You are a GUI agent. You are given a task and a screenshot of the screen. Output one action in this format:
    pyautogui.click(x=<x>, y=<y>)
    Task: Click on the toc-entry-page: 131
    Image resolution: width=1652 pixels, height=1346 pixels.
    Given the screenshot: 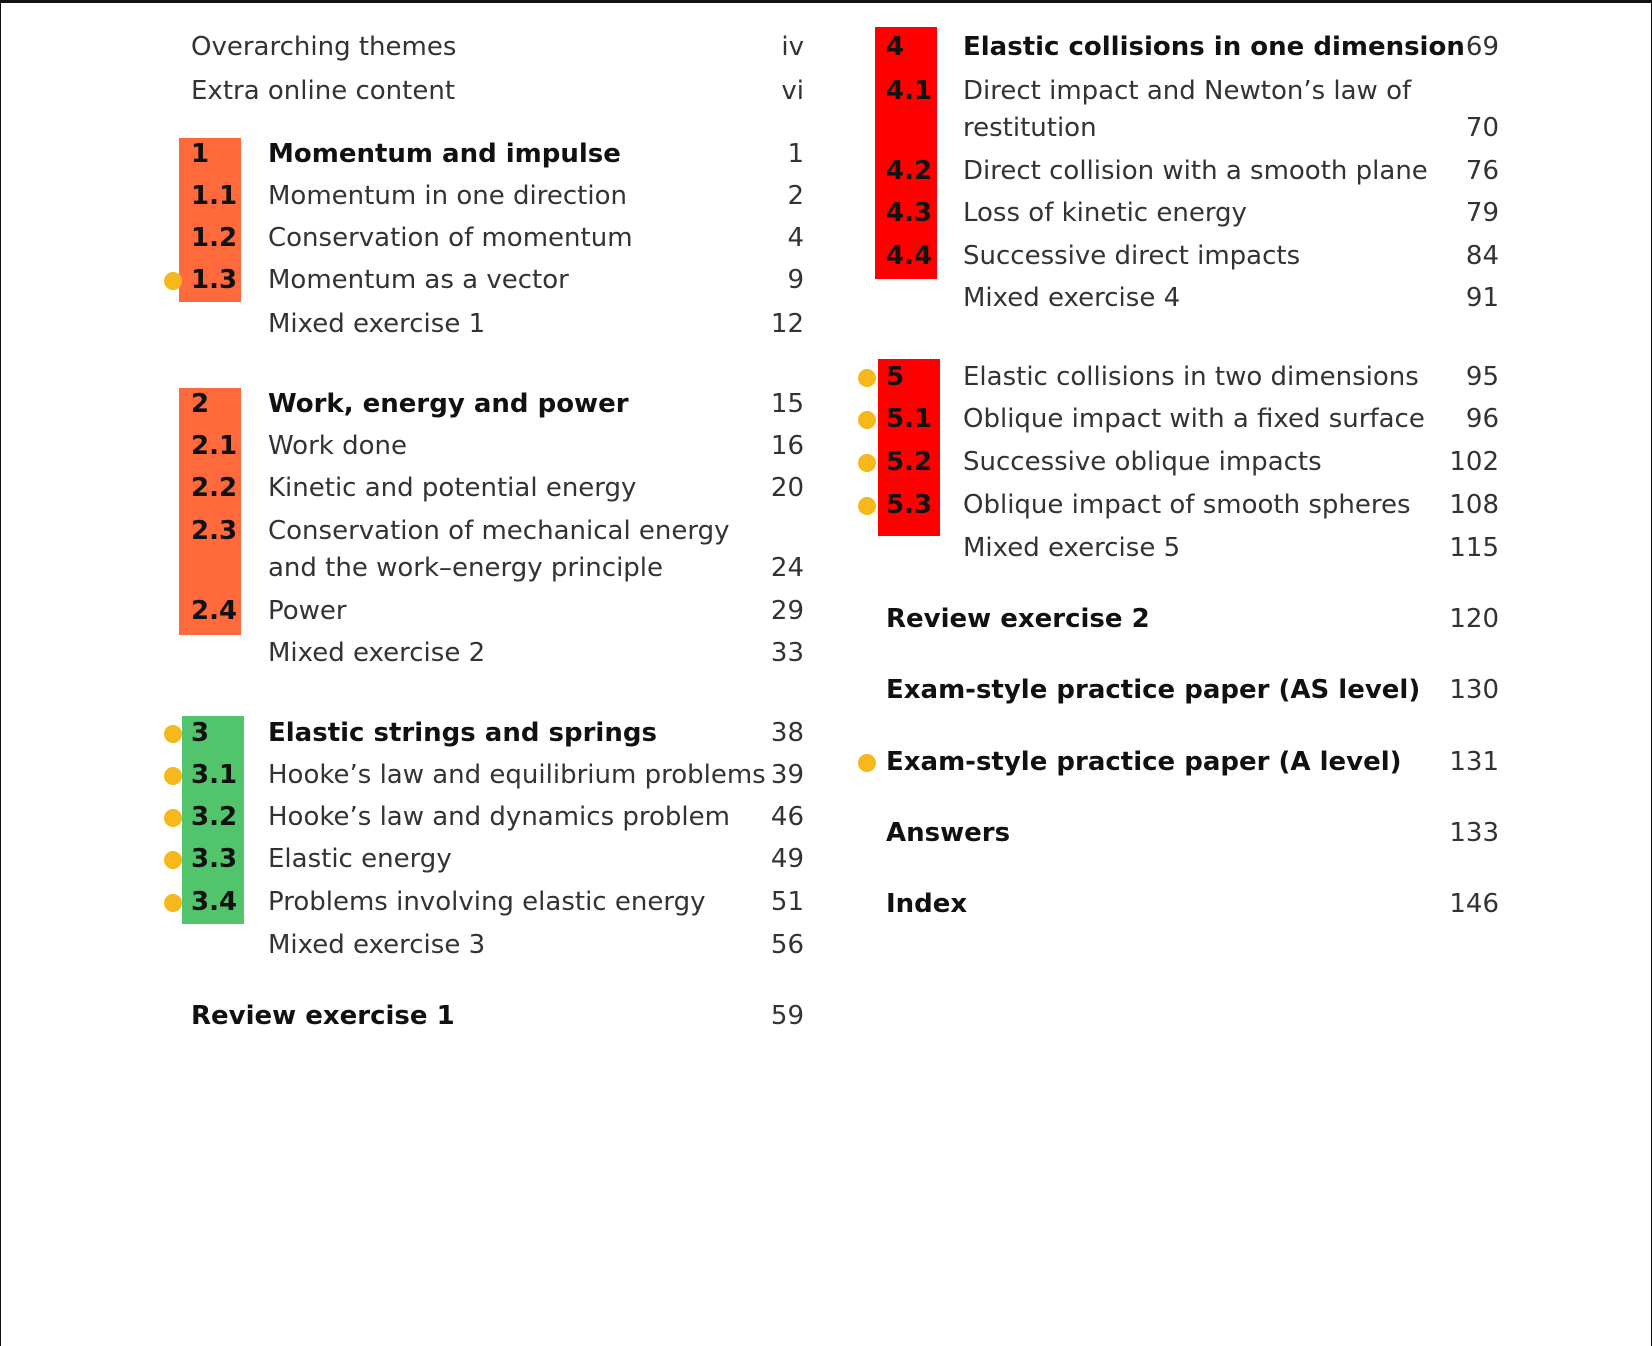 What is the action you would take?
    pyautogui.click(x=1474, y=762)
    